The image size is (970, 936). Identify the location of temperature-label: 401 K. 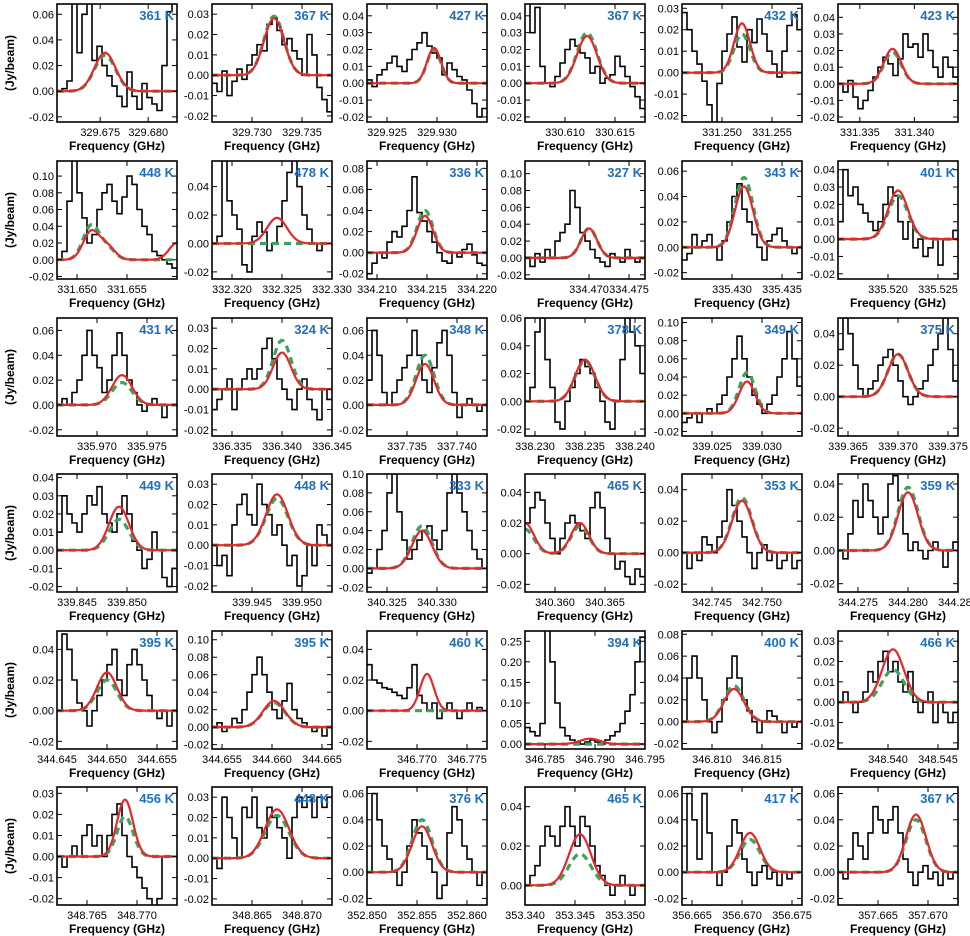
(937, 172).